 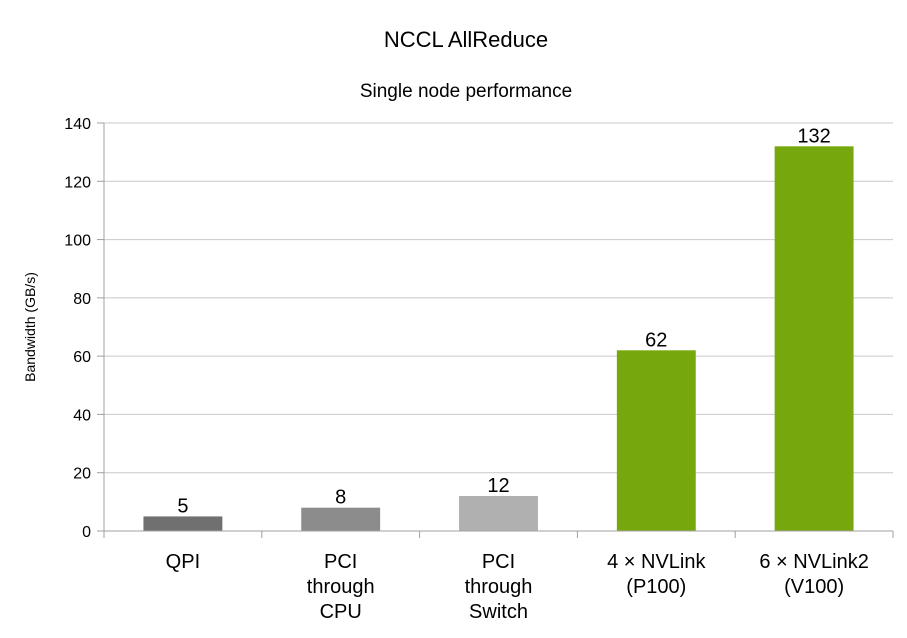 I want to click on x-category-label-line: (P100), so click(x=656, y=587).